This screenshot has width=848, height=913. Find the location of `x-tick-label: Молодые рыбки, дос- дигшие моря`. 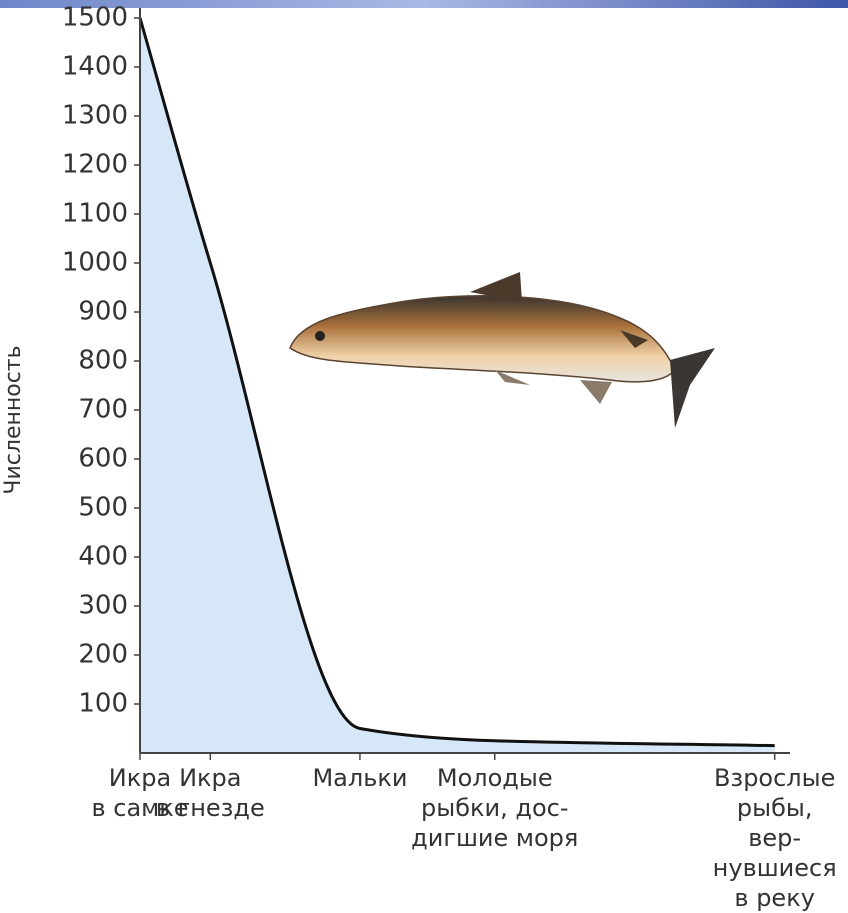

x-tick-label: Молодые рыбки, дос- дигшие моря is located at coordinates (495, 808).